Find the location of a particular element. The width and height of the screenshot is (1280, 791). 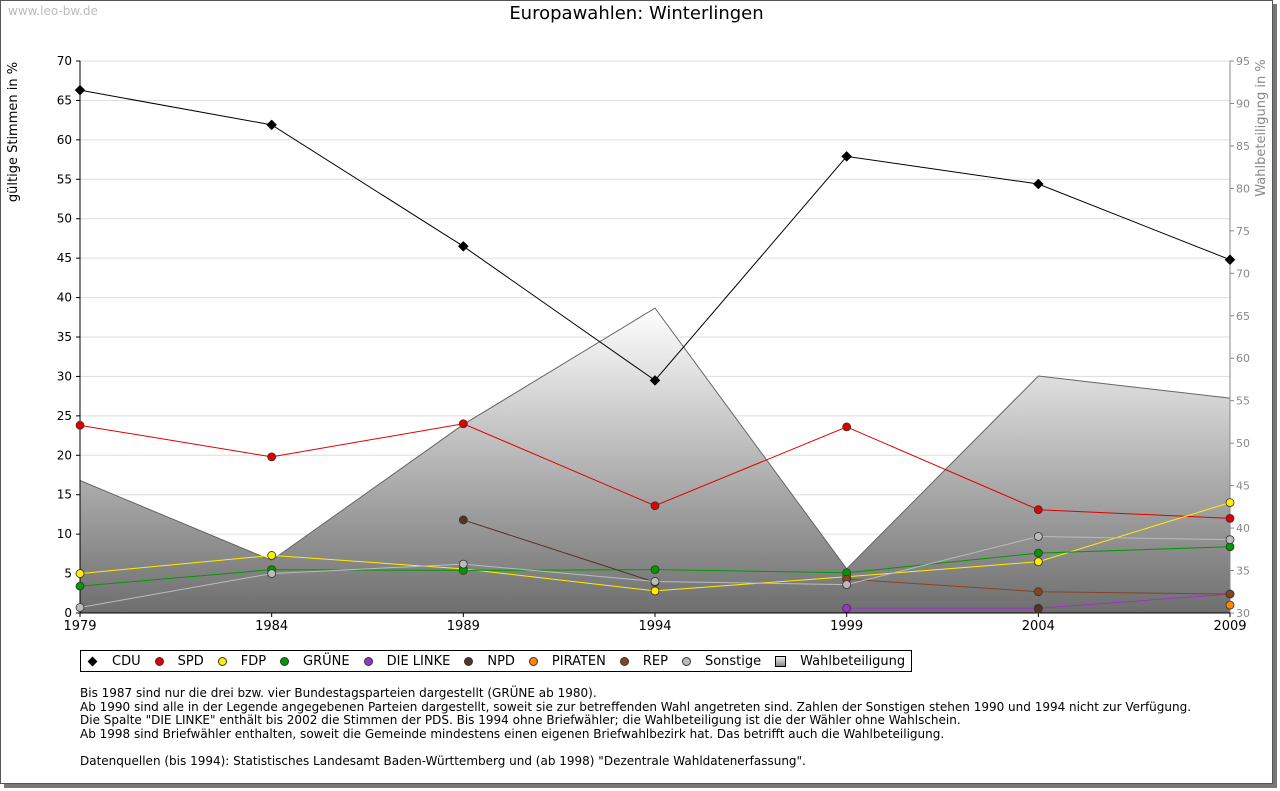

legend-item-rep: REP is located at coordinates (643, 661).